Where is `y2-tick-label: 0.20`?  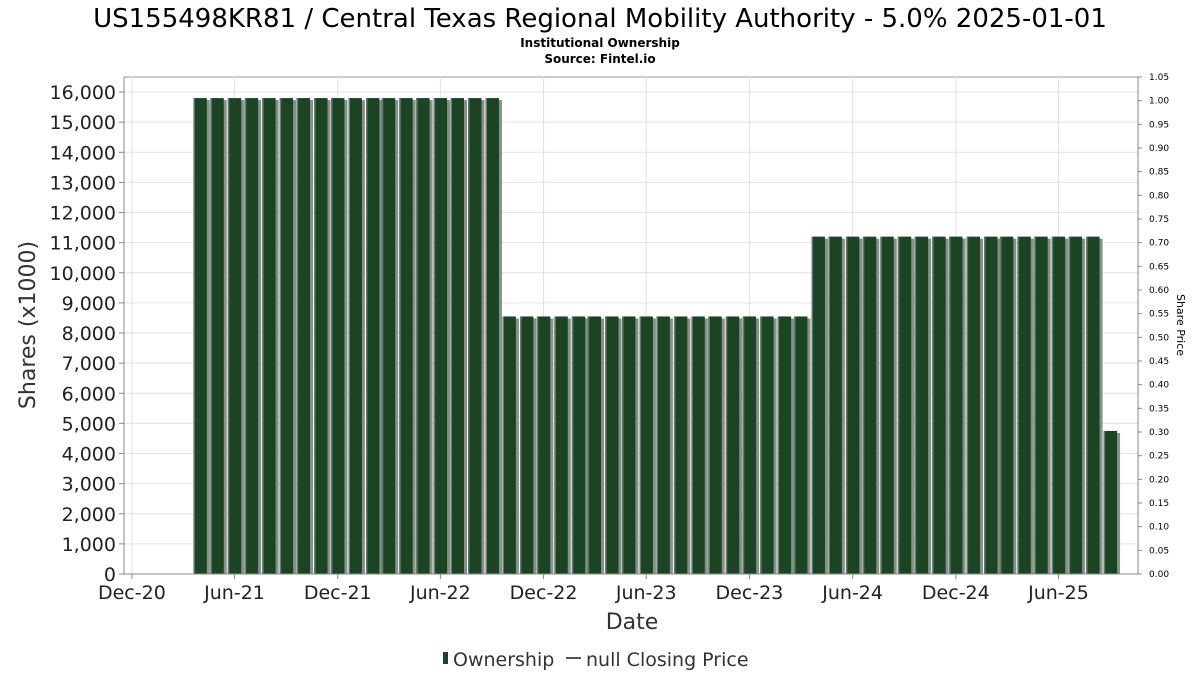
y2-tick-label: 0.20 is located at coordinates (1159, 480).